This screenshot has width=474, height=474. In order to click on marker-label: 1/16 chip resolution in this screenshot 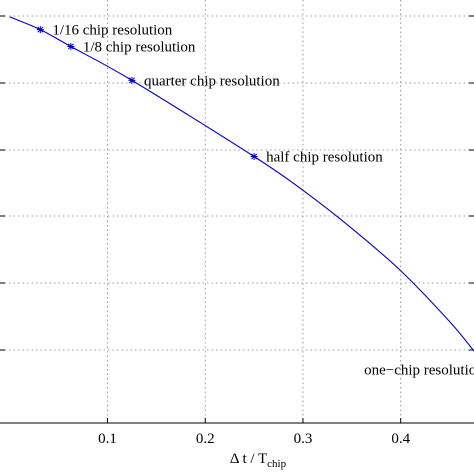, I will do `click(112, 31)`.